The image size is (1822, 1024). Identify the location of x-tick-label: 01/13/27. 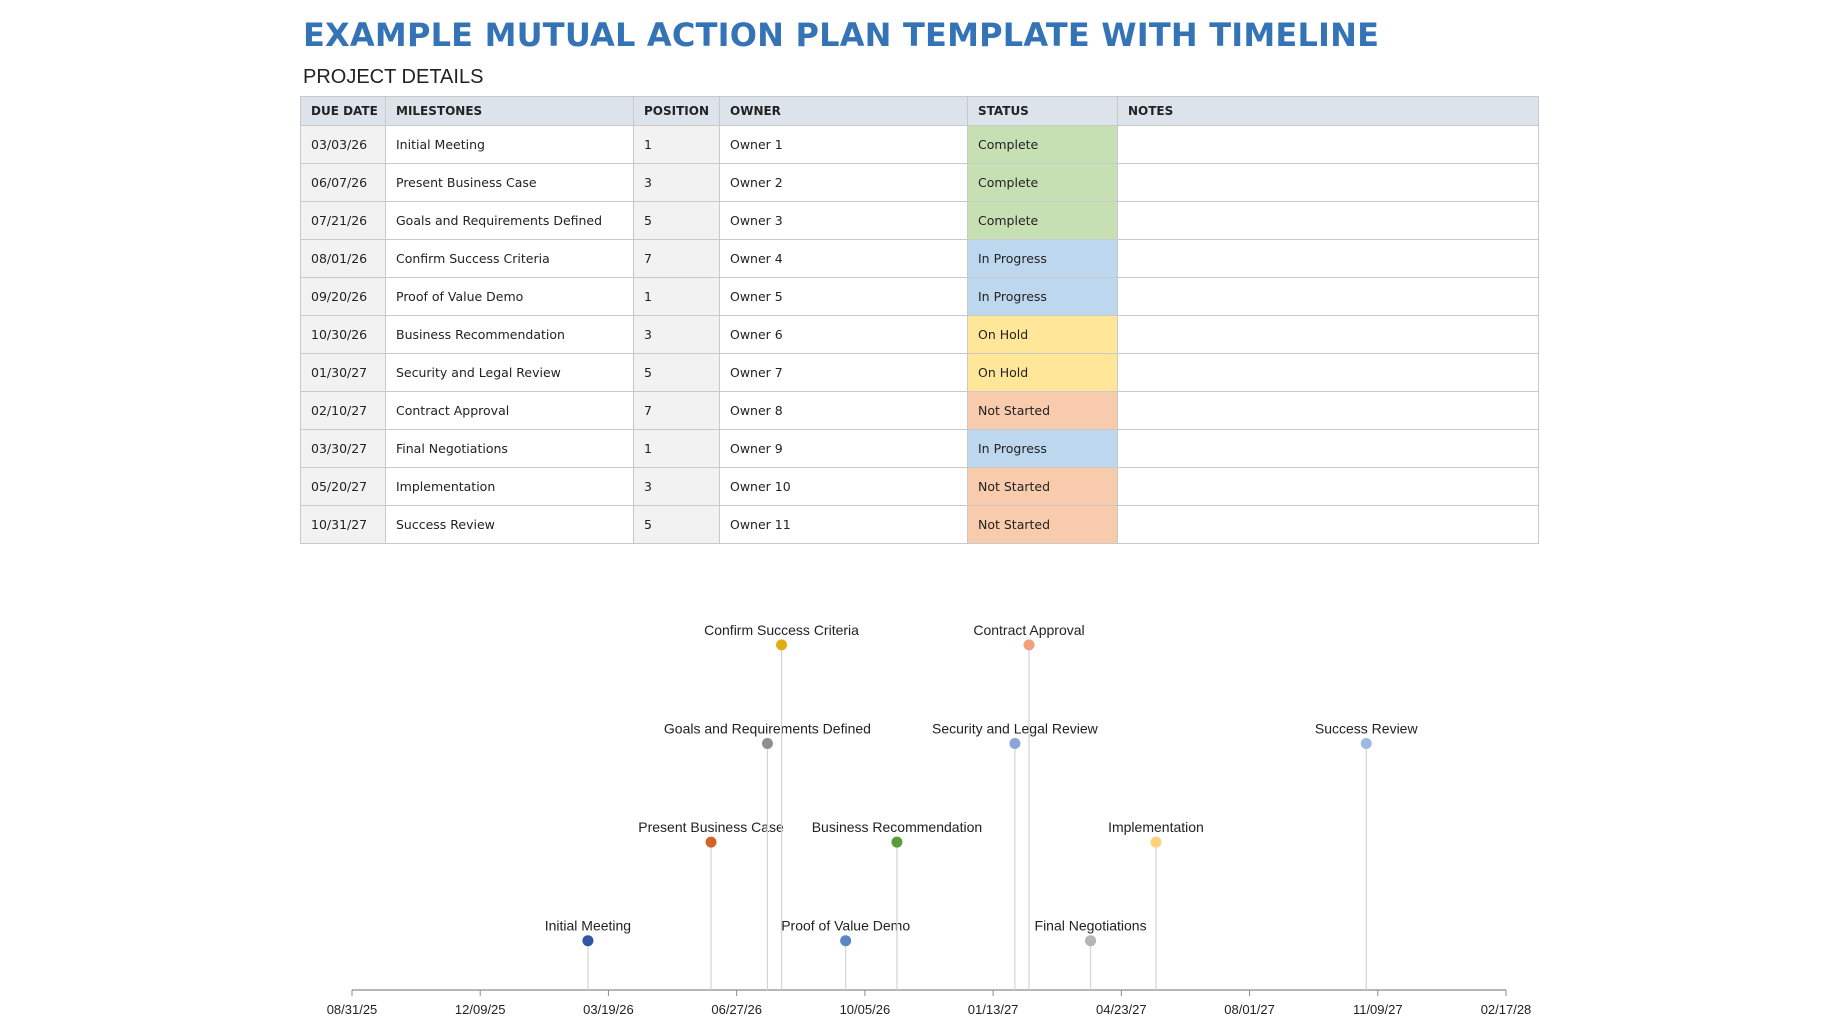
(993, 1009).